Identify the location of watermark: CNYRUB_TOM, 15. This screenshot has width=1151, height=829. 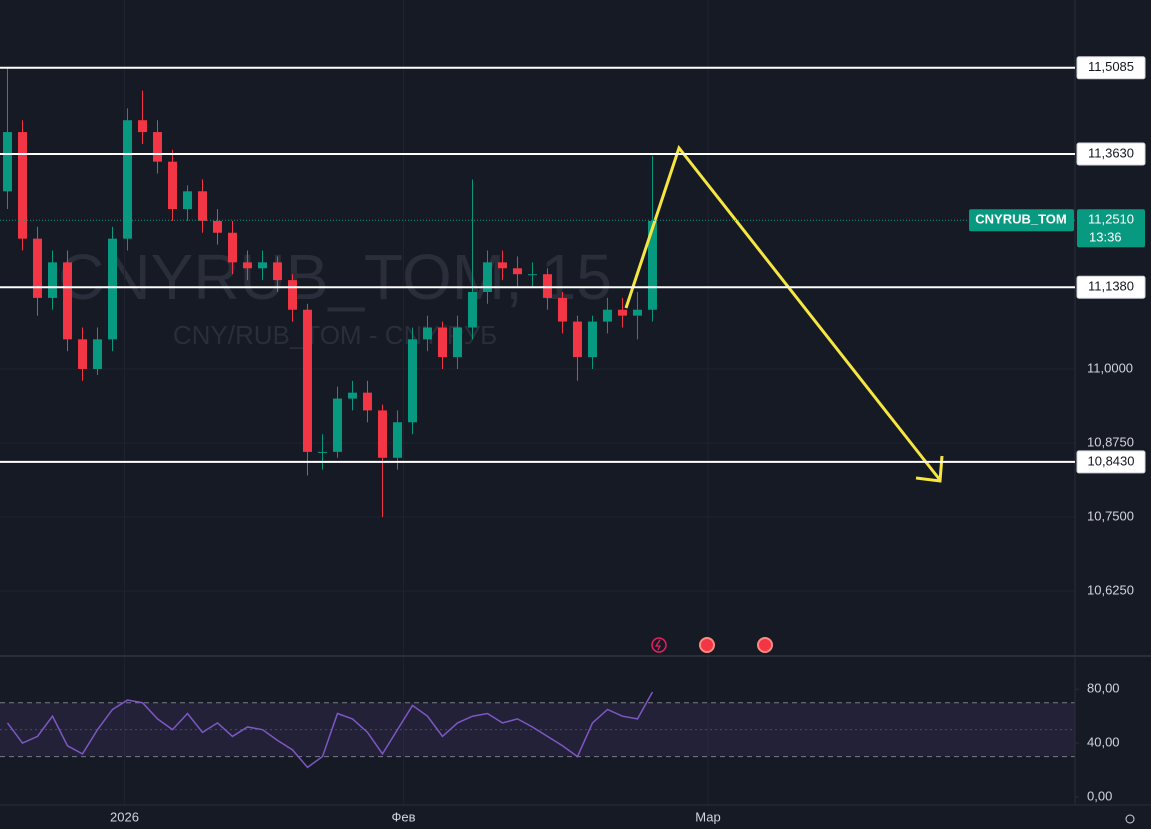
(335, 277).